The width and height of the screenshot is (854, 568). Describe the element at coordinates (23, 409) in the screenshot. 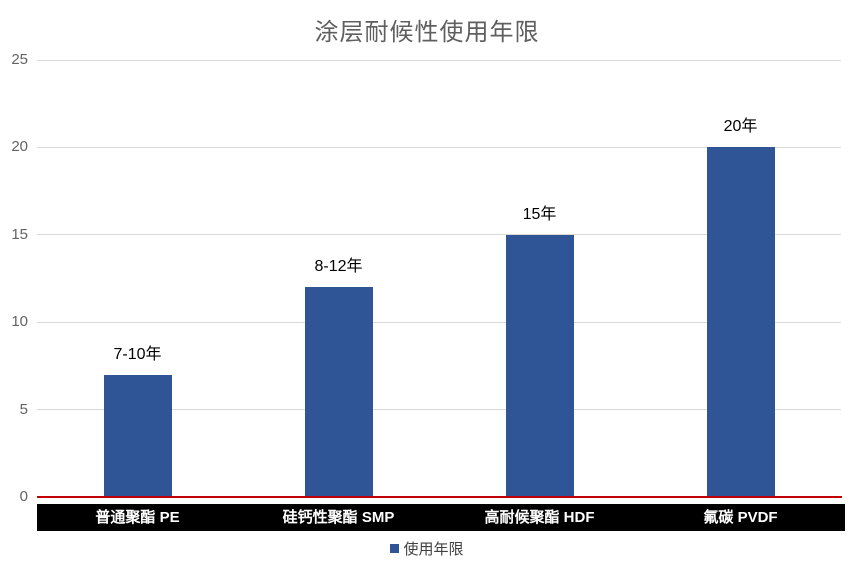

I see `y-axis-tick-label: 5` at that location.